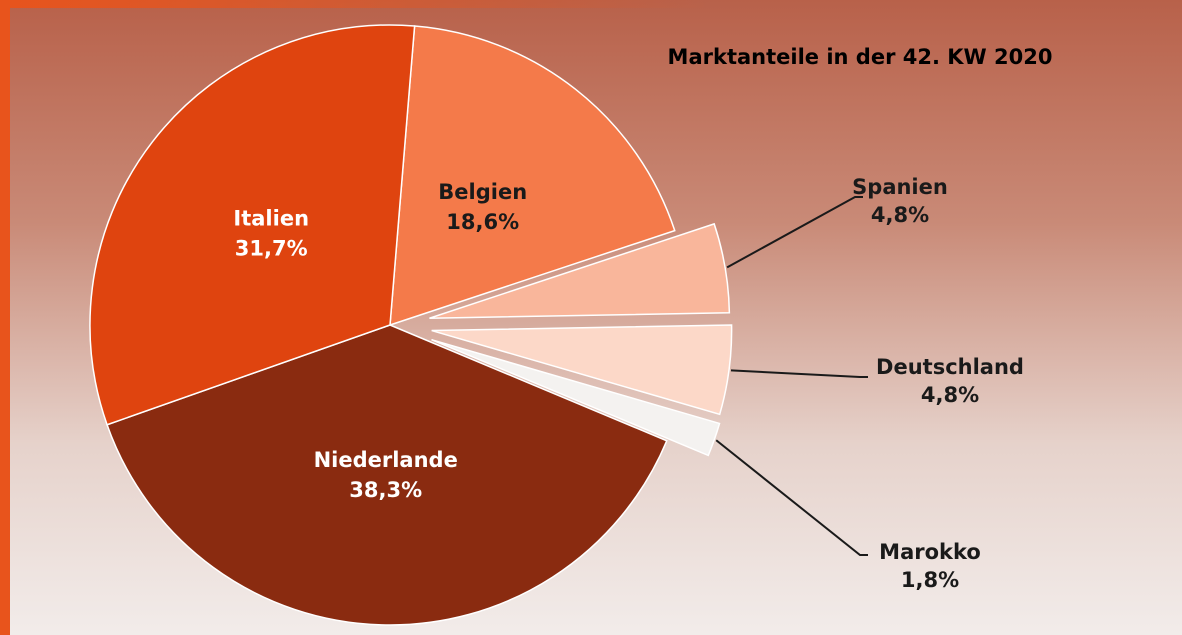 The width and height of the screenshot is (1182, 635). Describe the element at coordinates (271, 248) in the screenshot. I see `slice-value: 31,7%` at that location.